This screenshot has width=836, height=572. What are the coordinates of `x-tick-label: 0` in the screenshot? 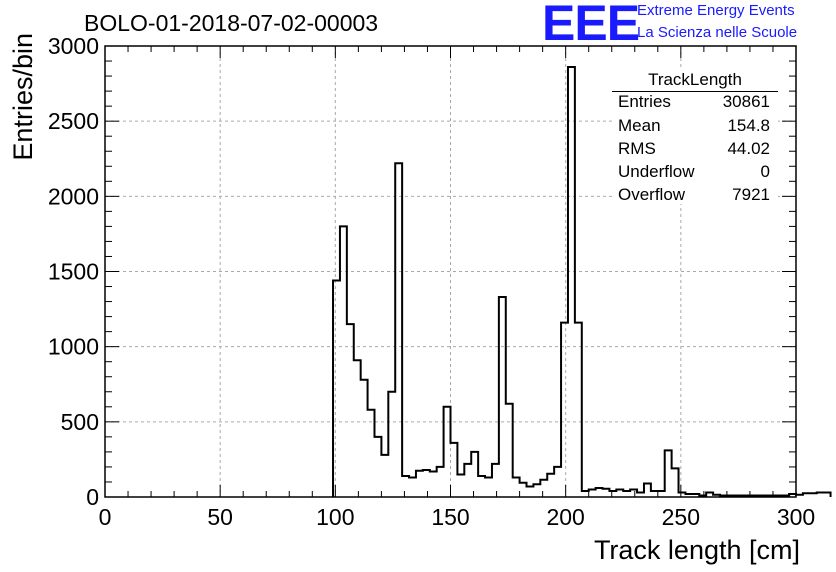 It's located at (105, 517).